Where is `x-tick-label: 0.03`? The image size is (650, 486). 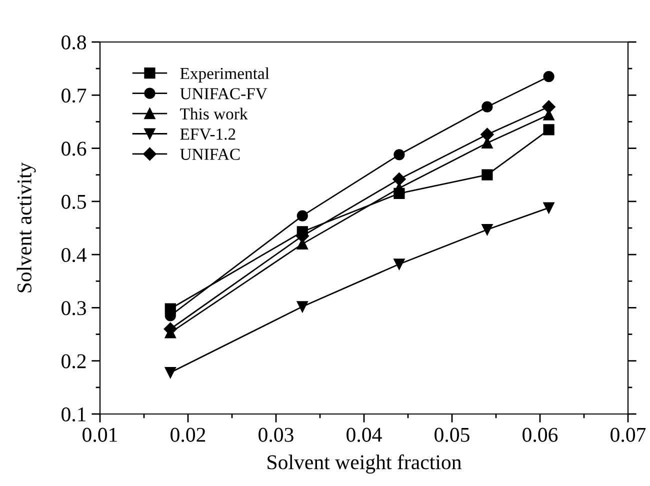
x-tick-label: 0.03 is located at coordinates (276, 435).